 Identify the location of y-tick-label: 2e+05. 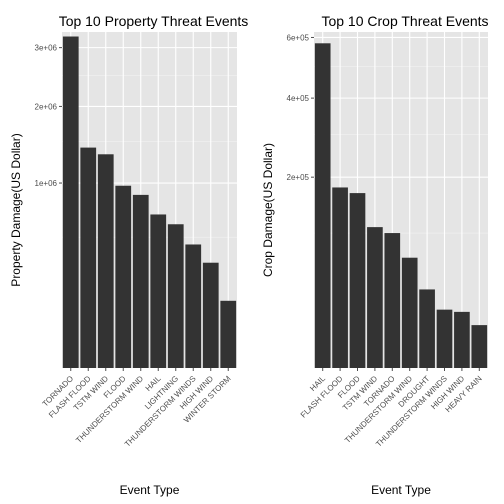
(298, 177).